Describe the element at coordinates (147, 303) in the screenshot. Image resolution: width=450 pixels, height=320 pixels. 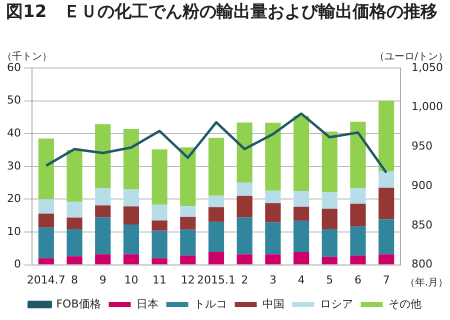
I see `legend-label: 日本` at that location.